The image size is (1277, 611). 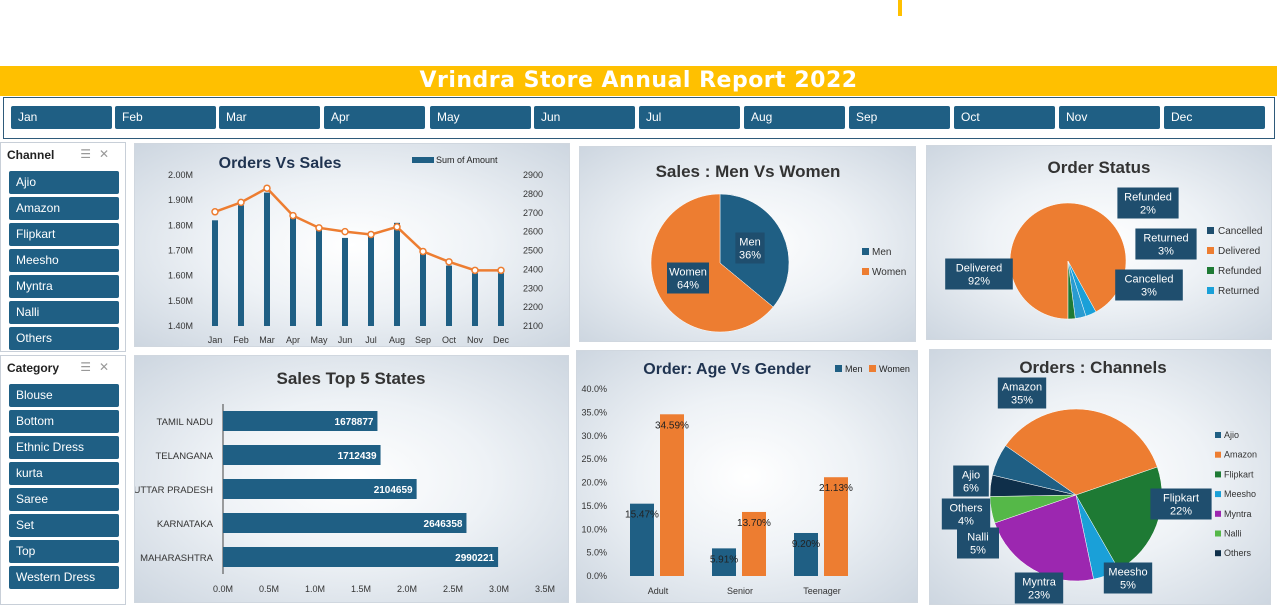 I want to click on slicer-item-nalli: Nalli, so click(x=64, y=312).